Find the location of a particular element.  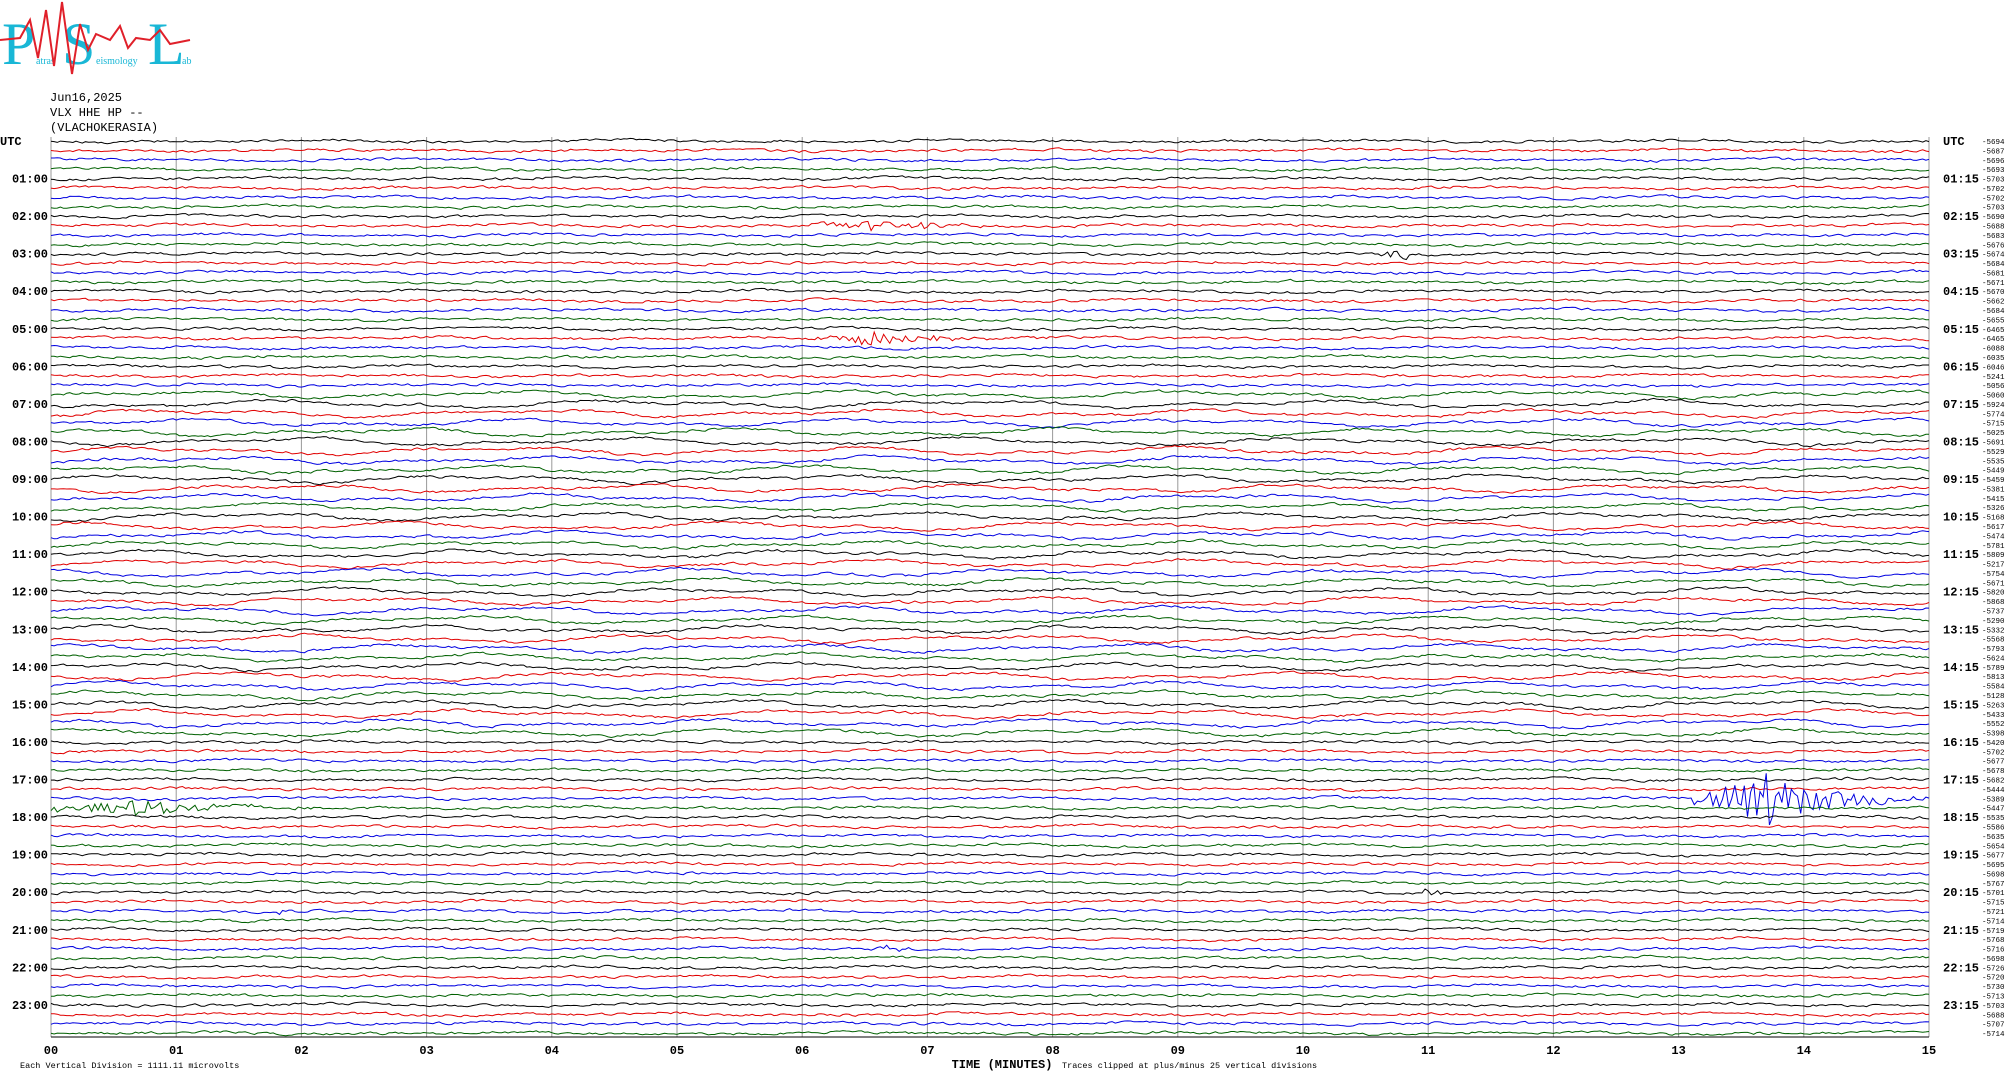

trace-offset: -5703 is located at coordinates (1993, 181).